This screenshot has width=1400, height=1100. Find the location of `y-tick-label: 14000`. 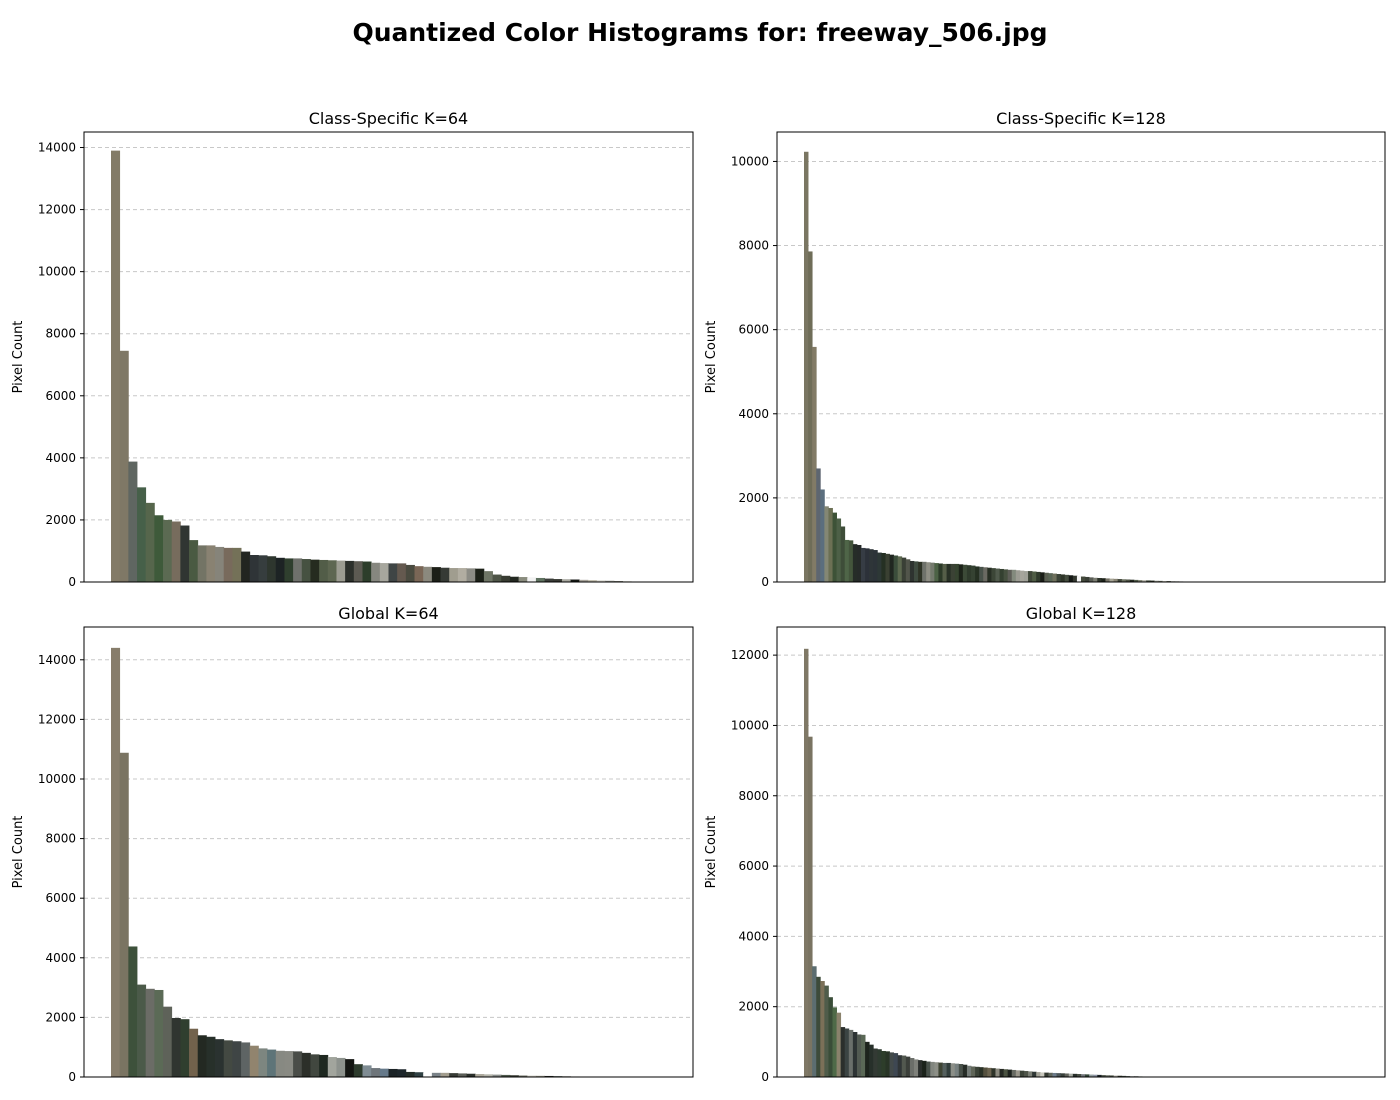

y-tick-label: 14000 is located at coordinates (57, 148).